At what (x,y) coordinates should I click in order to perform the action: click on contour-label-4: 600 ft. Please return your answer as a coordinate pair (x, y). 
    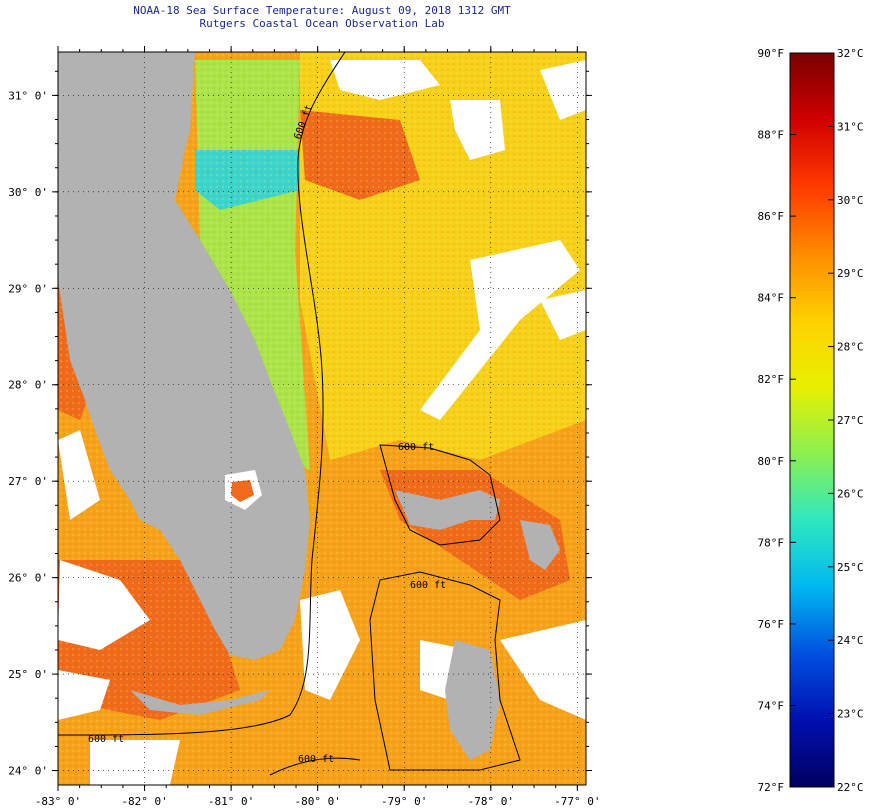
    Looking at the image, I should click on (106, 739).